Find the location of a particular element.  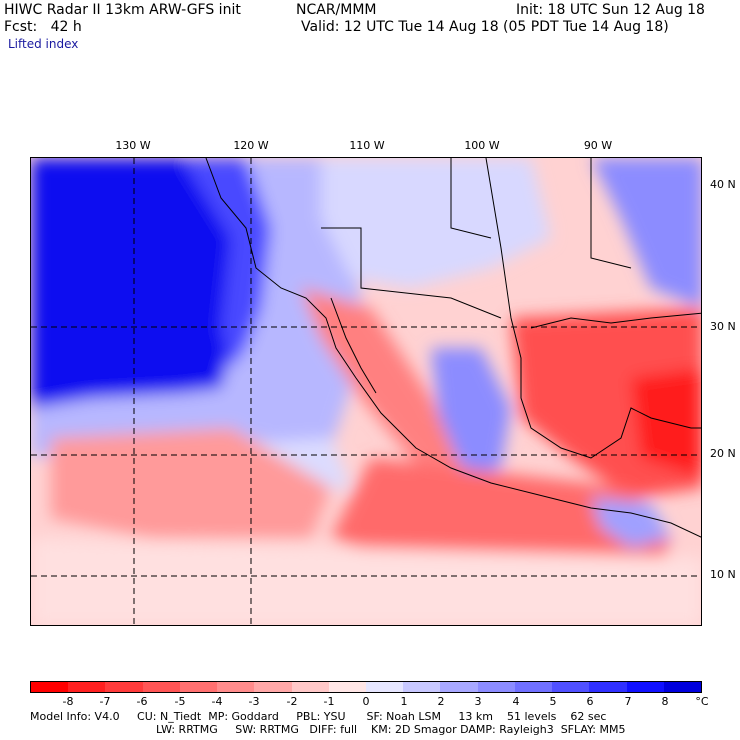

colorbar-tick: 5 is located at coordinates (553, 701).